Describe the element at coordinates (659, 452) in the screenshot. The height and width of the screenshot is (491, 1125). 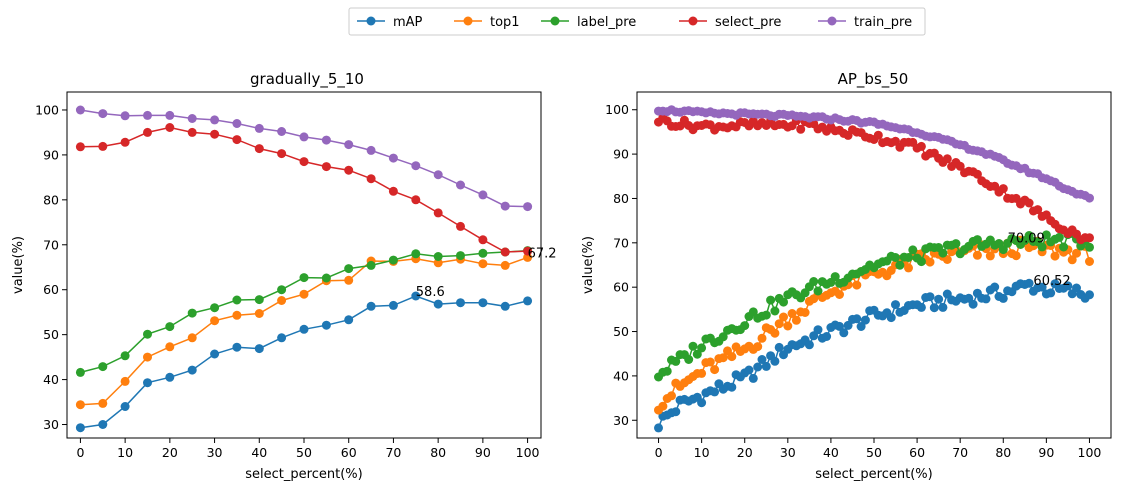
I see `xtick-label: 0` at that location.